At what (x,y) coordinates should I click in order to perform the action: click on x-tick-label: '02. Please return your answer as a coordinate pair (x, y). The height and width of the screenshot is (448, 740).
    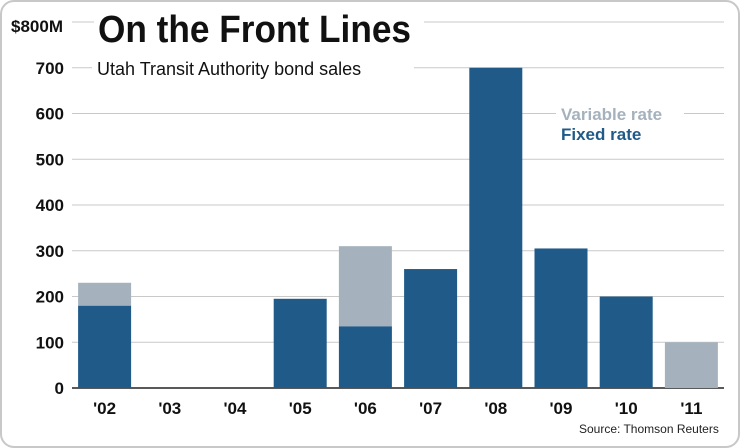
    Looking at the image, I should click on (104, 408).